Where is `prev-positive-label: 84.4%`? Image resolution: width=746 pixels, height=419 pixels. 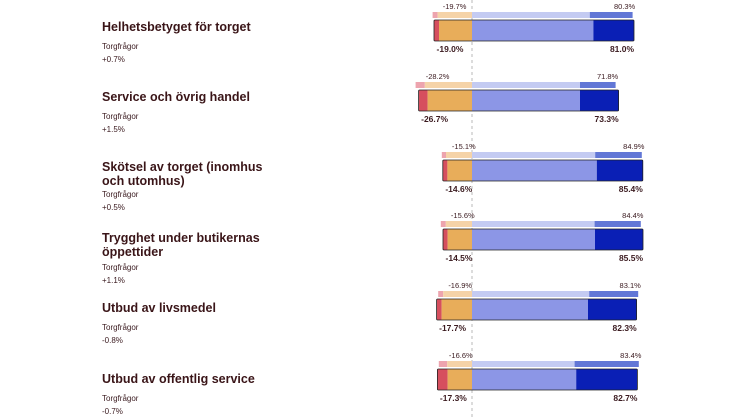
prev-positive-label: 84.4% is located at coordinates (633, 215).